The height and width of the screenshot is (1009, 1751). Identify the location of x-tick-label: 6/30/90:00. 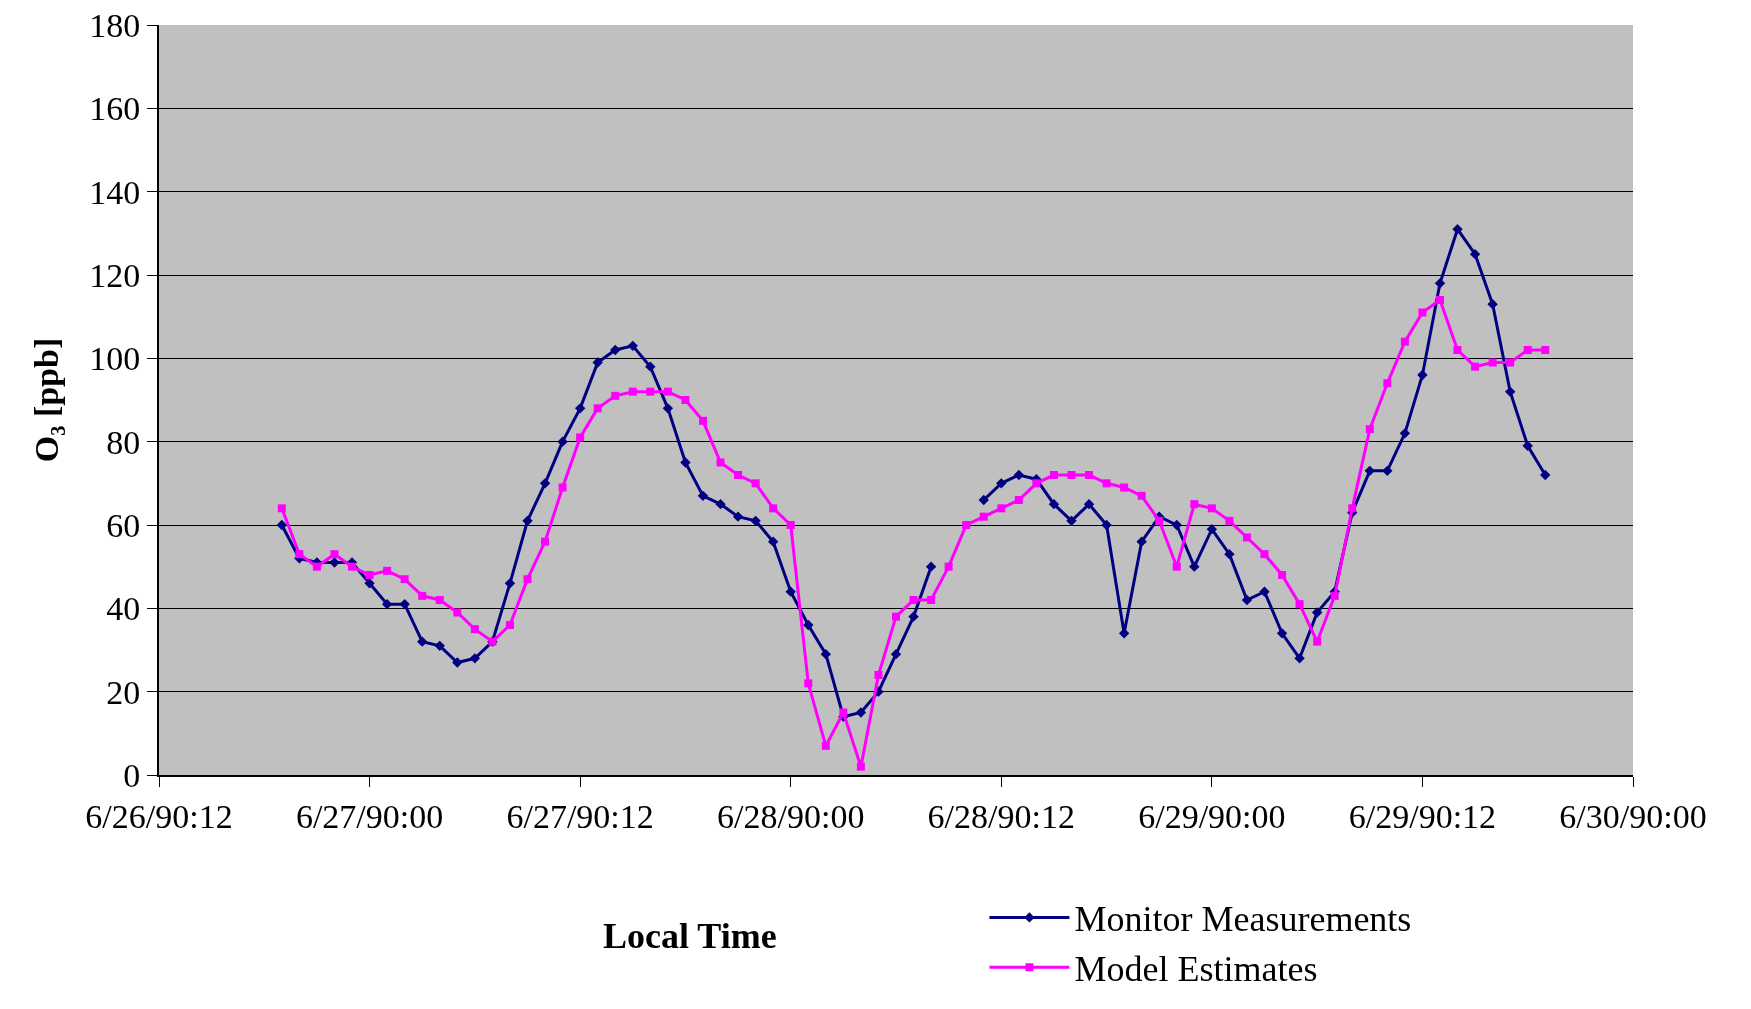
(1633, 816).